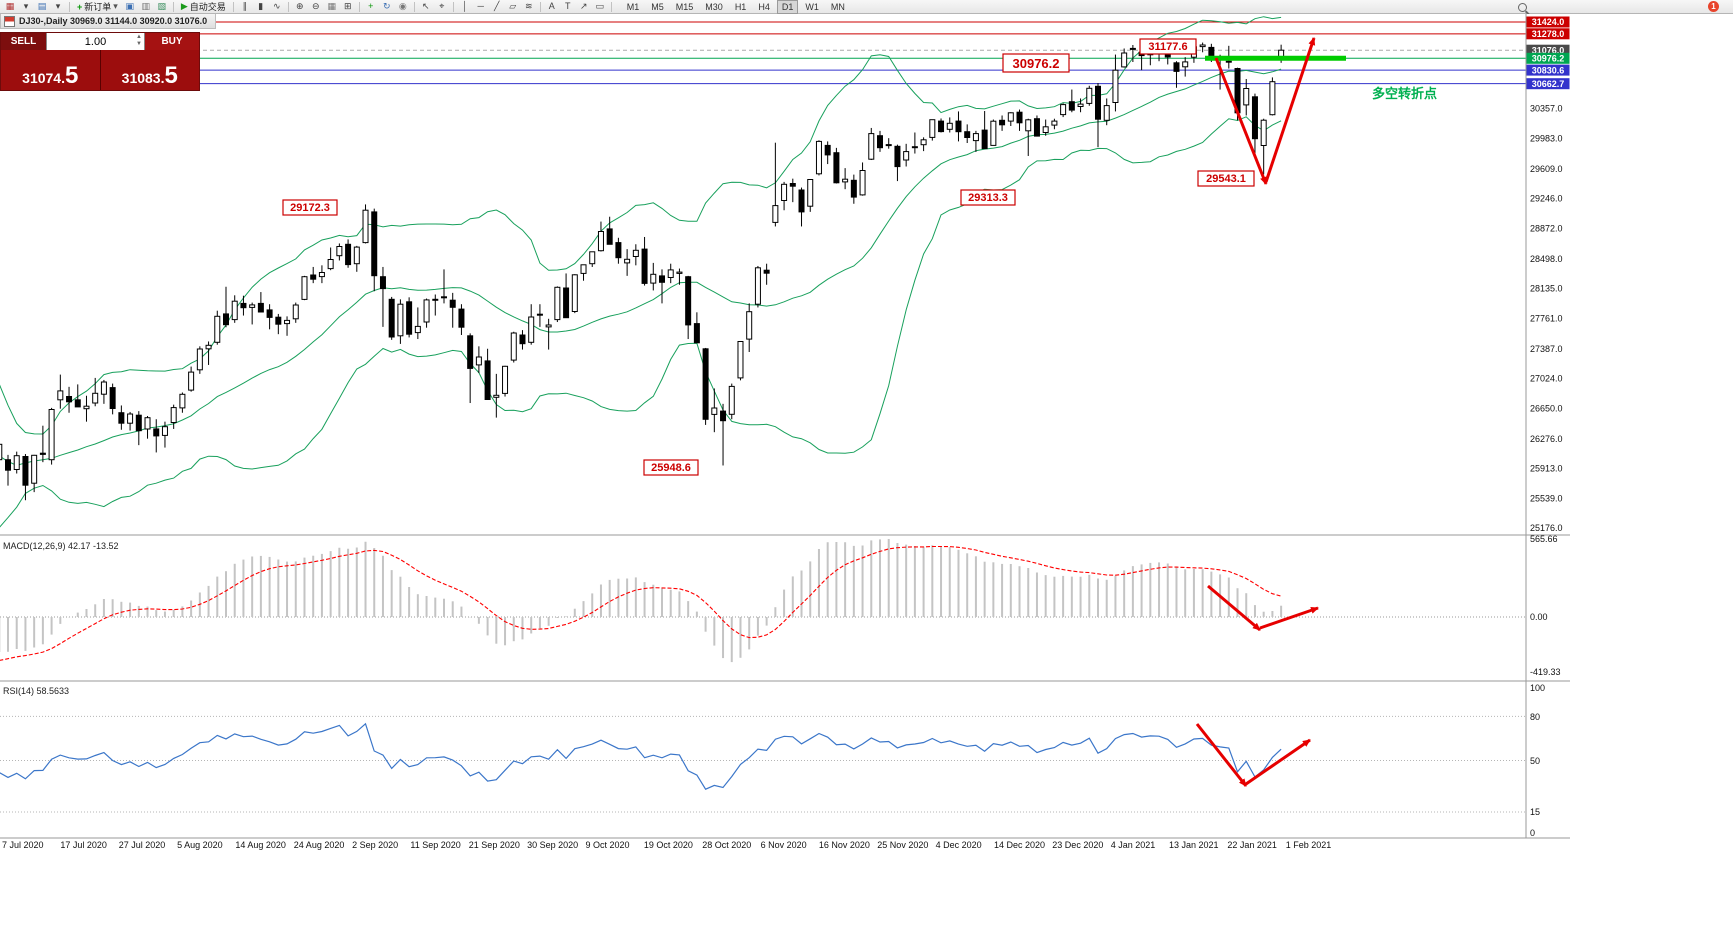  I want to click on magnifier-icon, so click(1522, 7).